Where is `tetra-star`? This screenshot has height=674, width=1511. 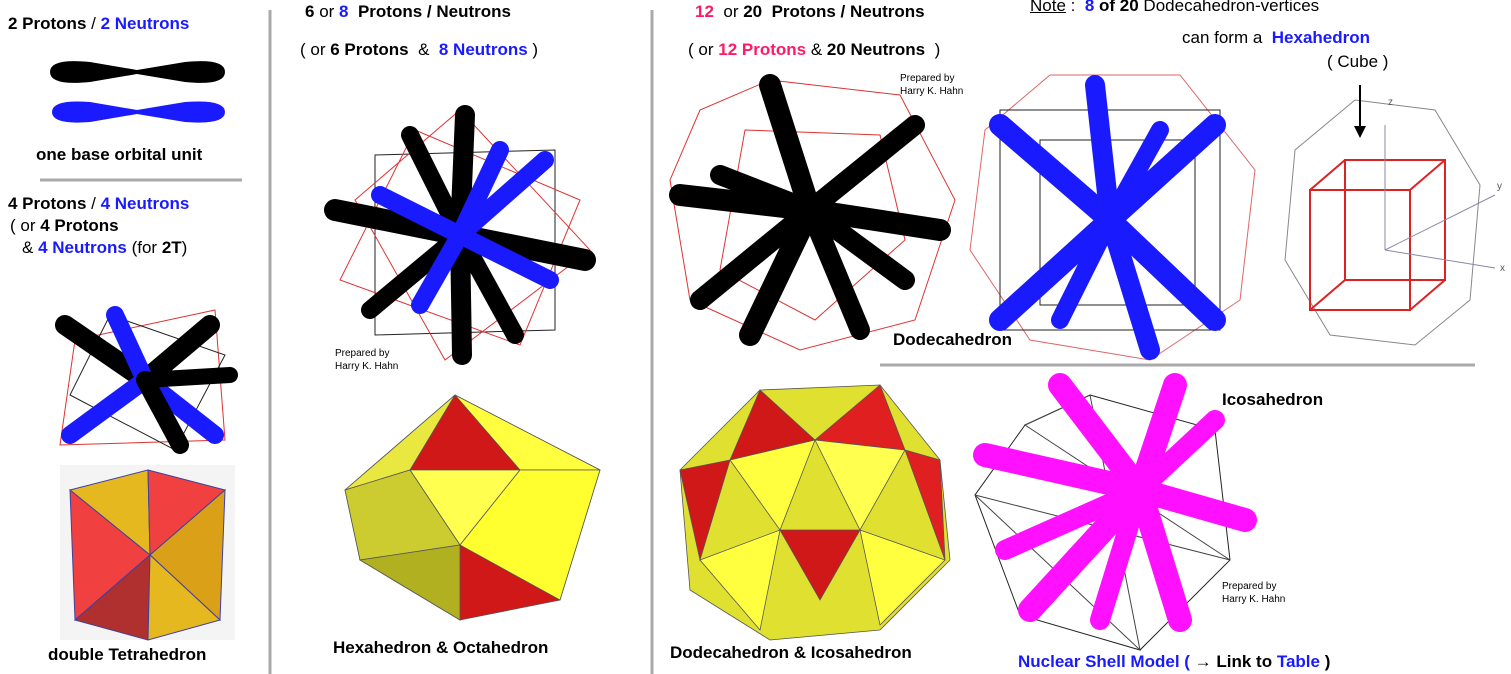
tetra-star is located at coordinates (146, 380).